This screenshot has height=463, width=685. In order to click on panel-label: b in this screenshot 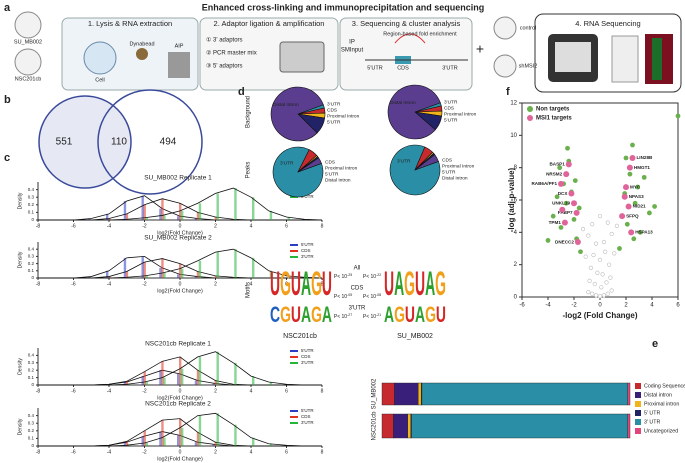, I will do `click(7, 100)`.